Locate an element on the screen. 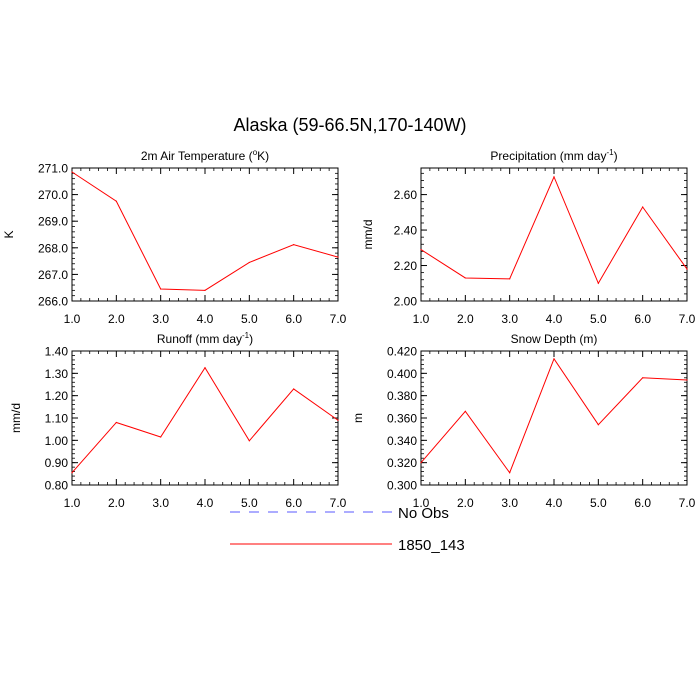  air-temperature-xtick-label: 3.0 is located at coordinates (160, 319).